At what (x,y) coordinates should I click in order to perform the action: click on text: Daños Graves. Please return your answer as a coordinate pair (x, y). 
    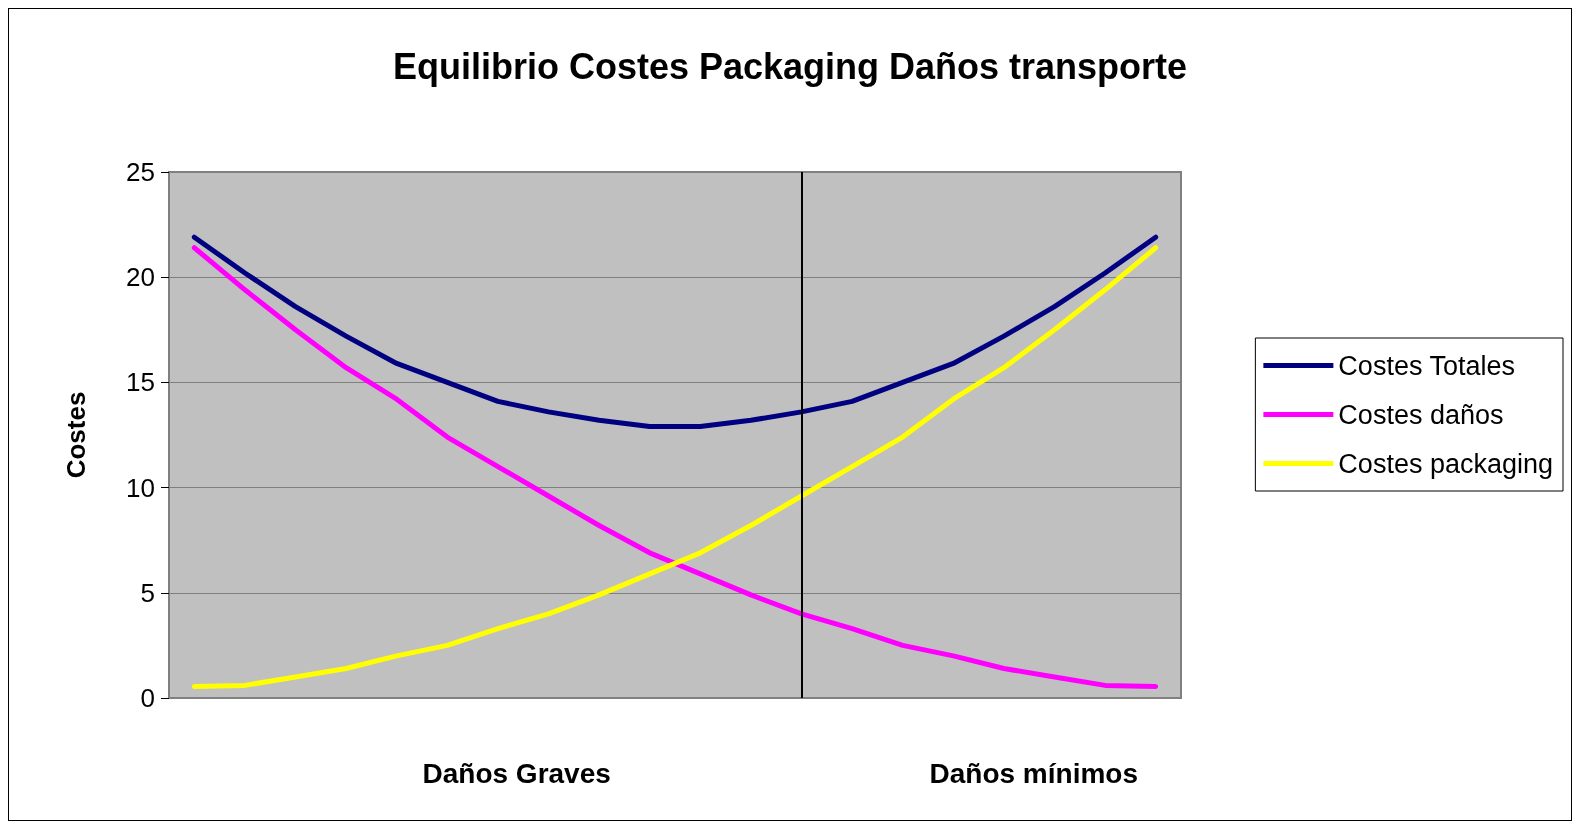
    Looking at the image, I should click on (516, 773).